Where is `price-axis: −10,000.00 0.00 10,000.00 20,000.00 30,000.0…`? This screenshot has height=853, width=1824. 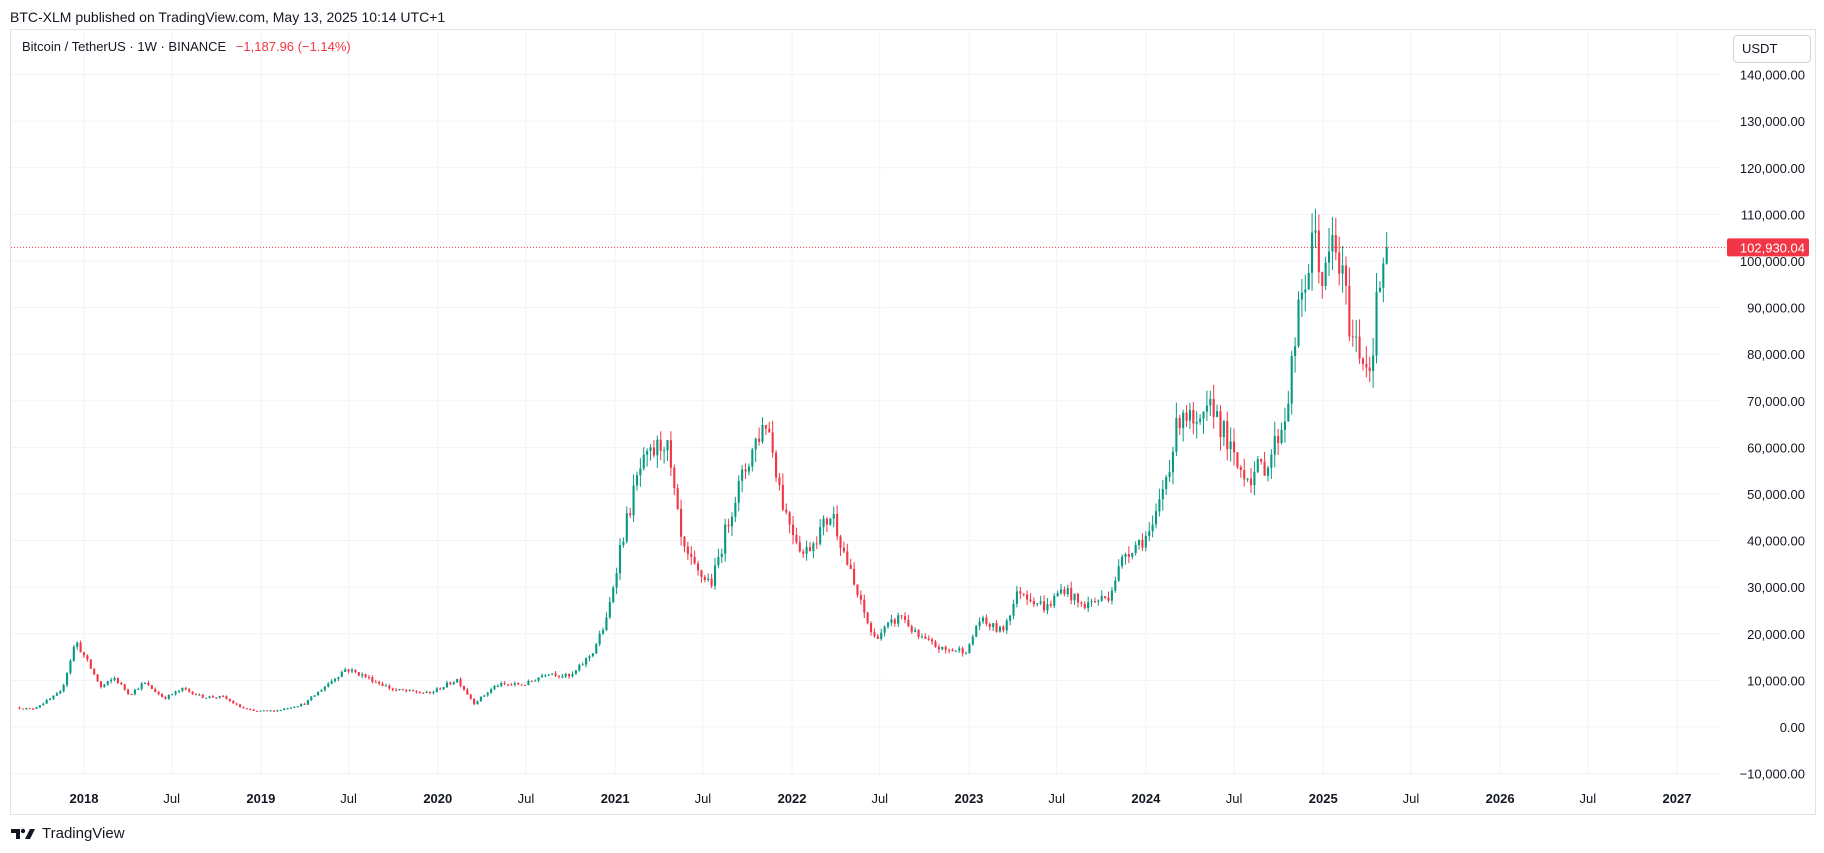
price-axis: −10,000.00 0.00 10,000.00 20,000.00 30,000.0… is located at coordinates (1772, 425).